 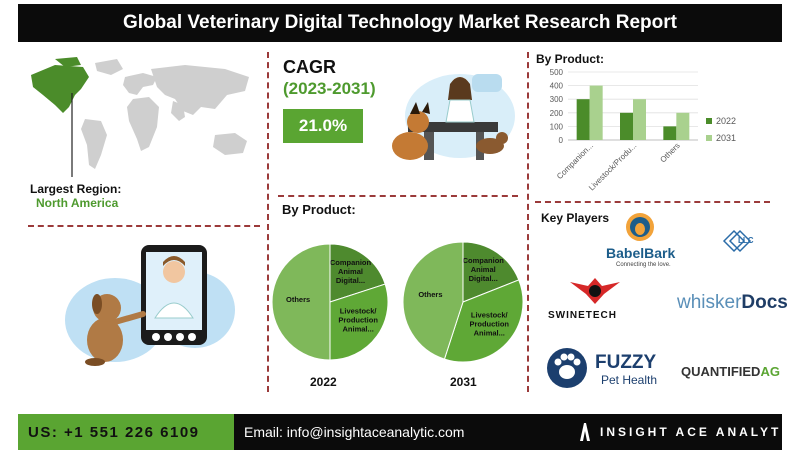 I want to click on separator-region, so click(x=144, y=226).